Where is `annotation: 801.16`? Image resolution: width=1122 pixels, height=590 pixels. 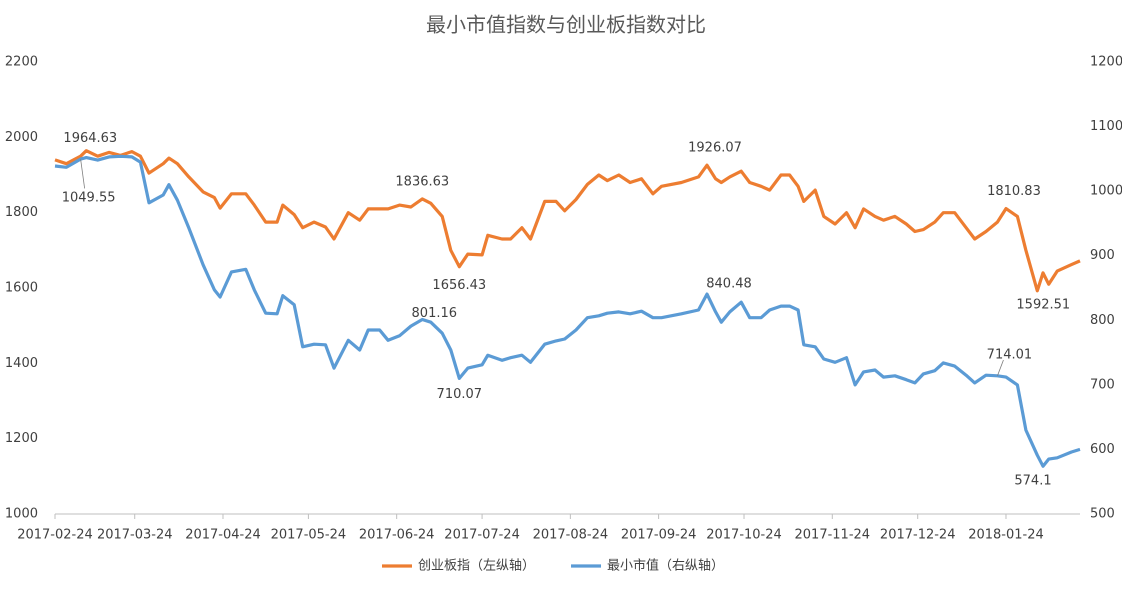 annotation: 801.16 is located at coordinates (435, 313).